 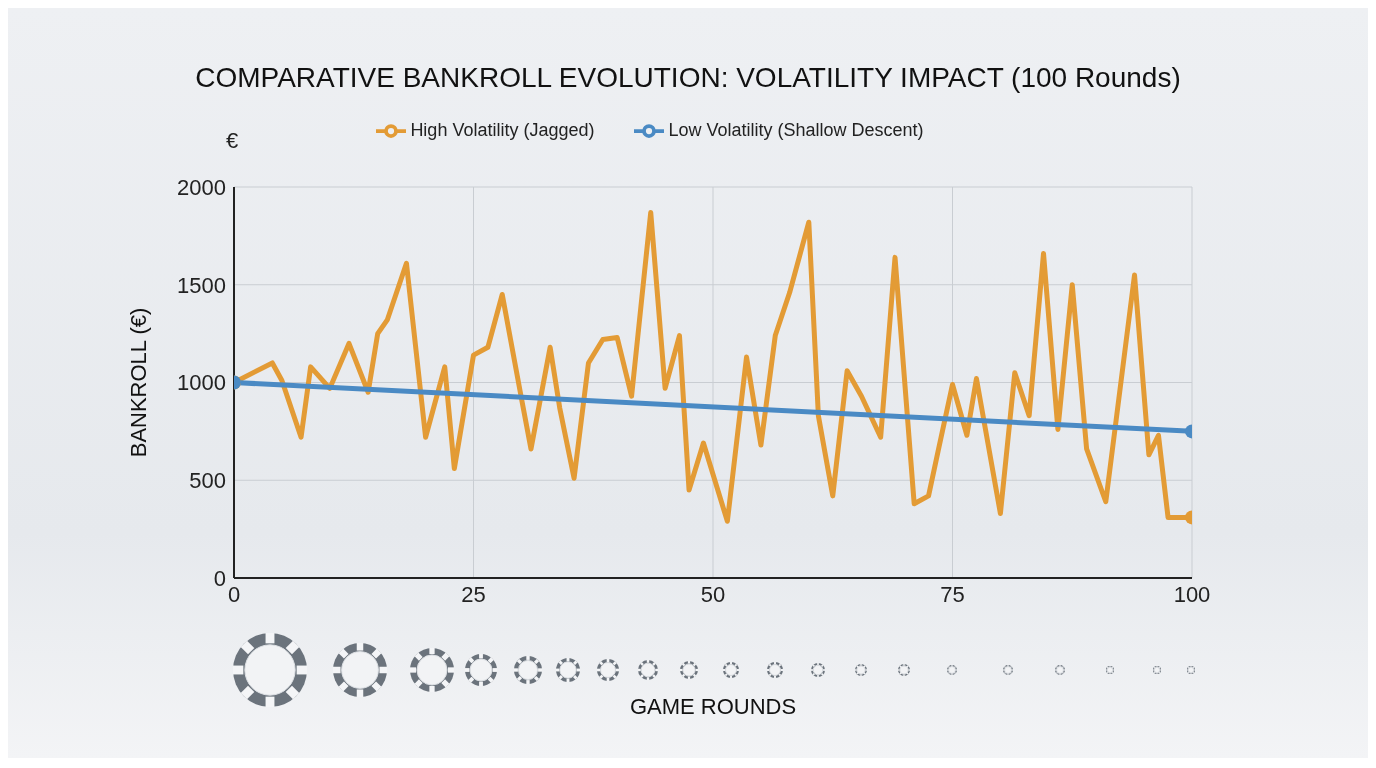 I want to click on chart-title: COMPARATIVE BANKROLL EVOLUTION: VOLATILITY IMPACT (100 Rounds), so click(x=688, y=78).